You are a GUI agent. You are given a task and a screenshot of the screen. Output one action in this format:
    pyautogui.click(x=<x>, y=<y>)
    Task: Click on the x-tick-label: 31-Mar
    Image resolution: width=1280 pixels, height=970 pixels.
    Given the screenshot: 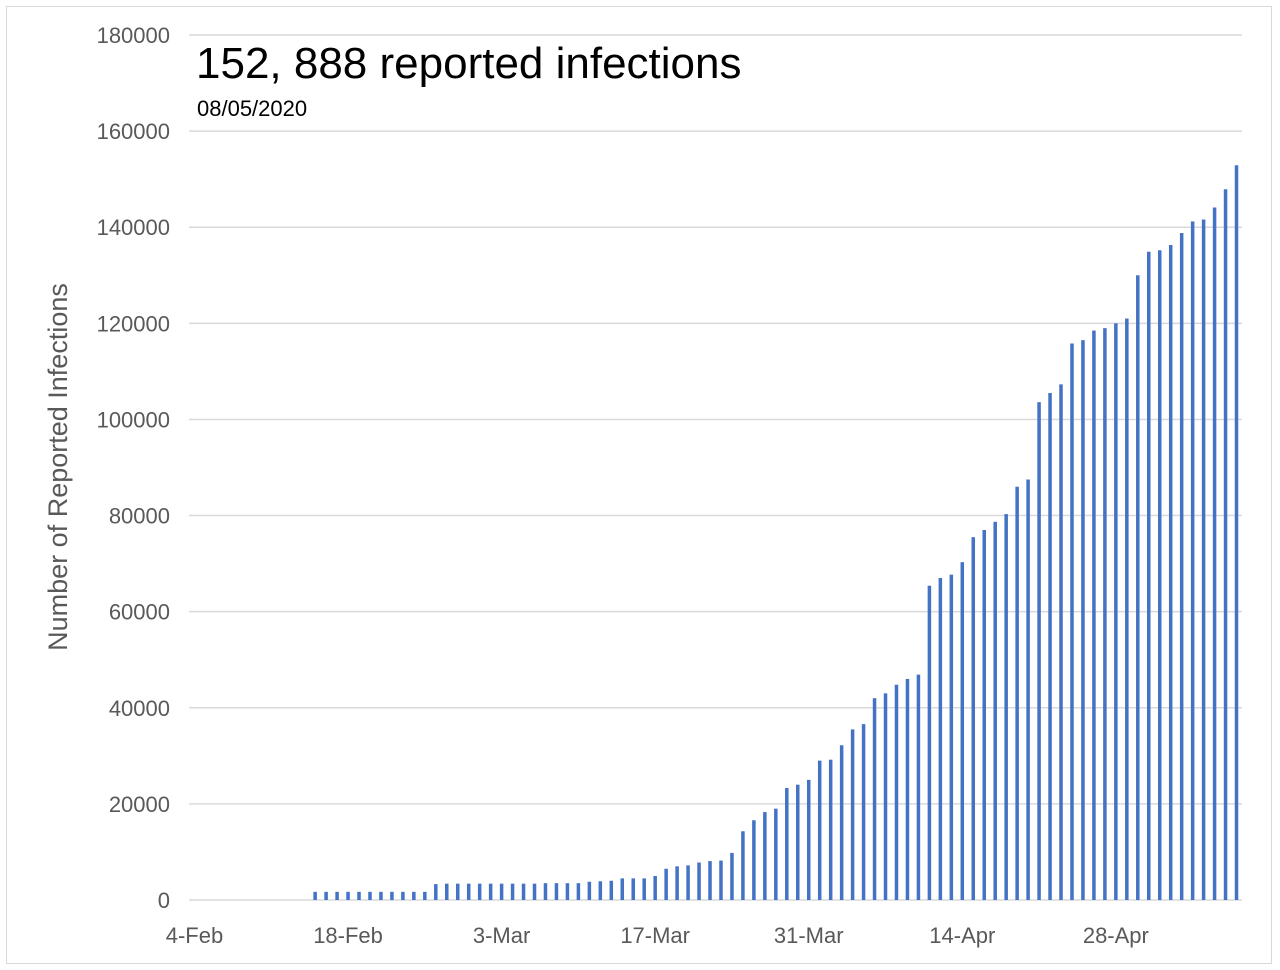 What is the action you would take?
    pyautogui.click(x=809, y=935)
    